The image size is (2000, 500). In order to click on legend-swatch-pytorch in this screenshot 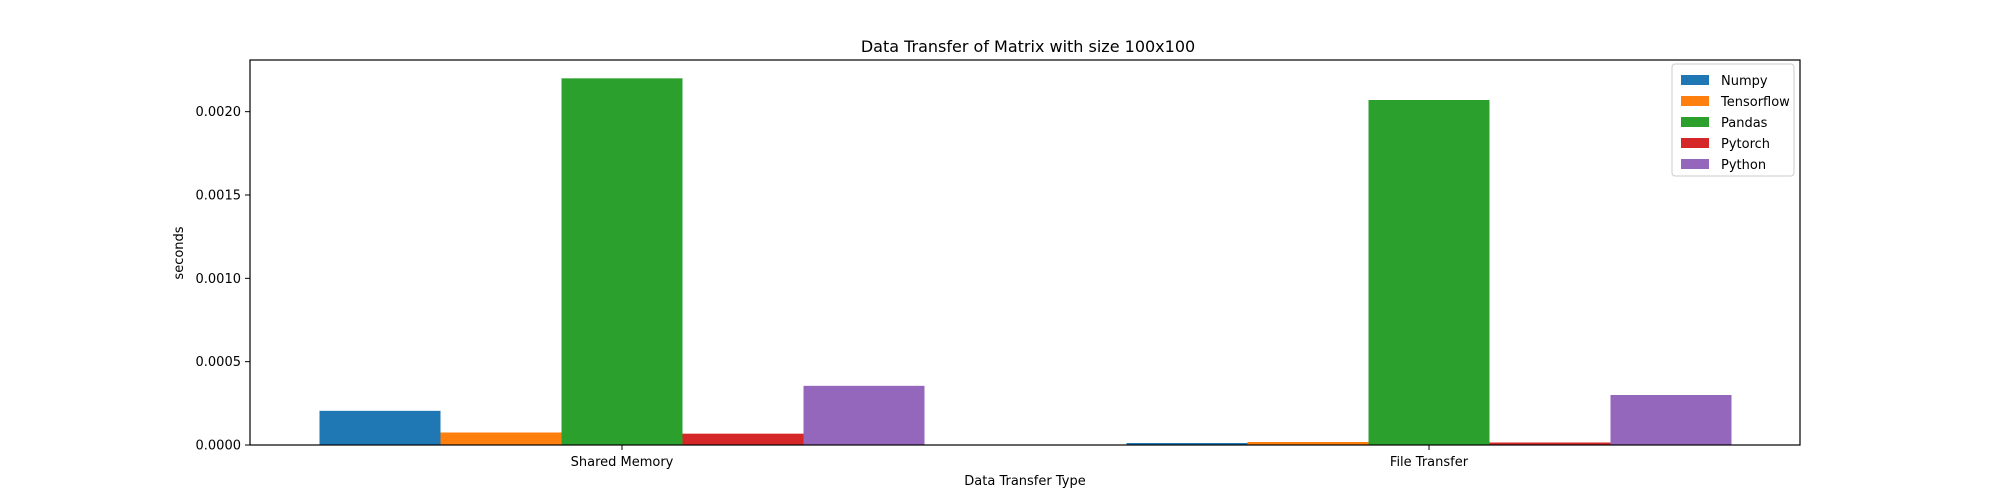, I will do `click(1695, 143)`.